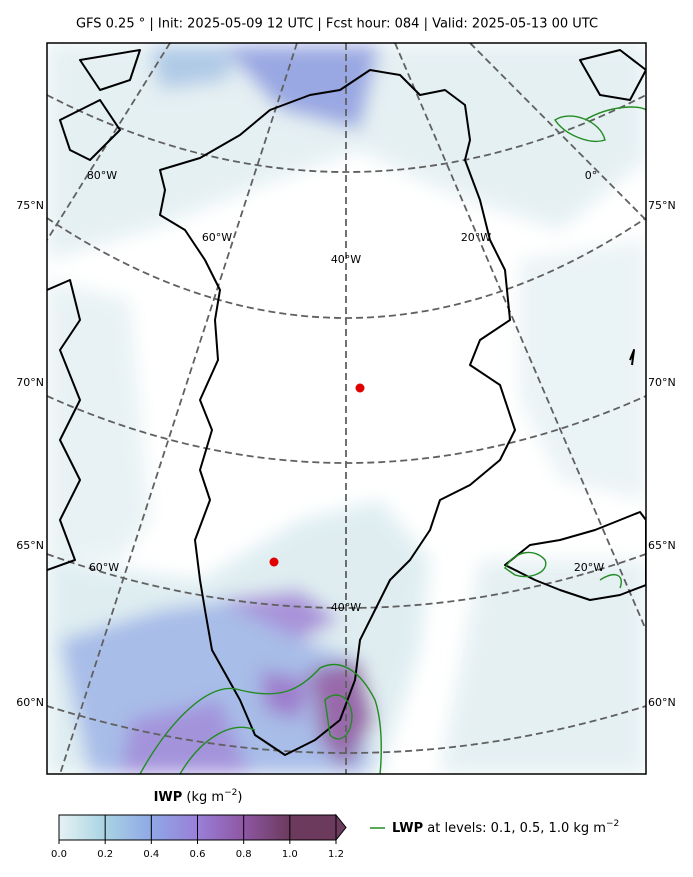 This screenshot has height=877, width=693. I want to click on lon-label: 0°, so click(591, 175).